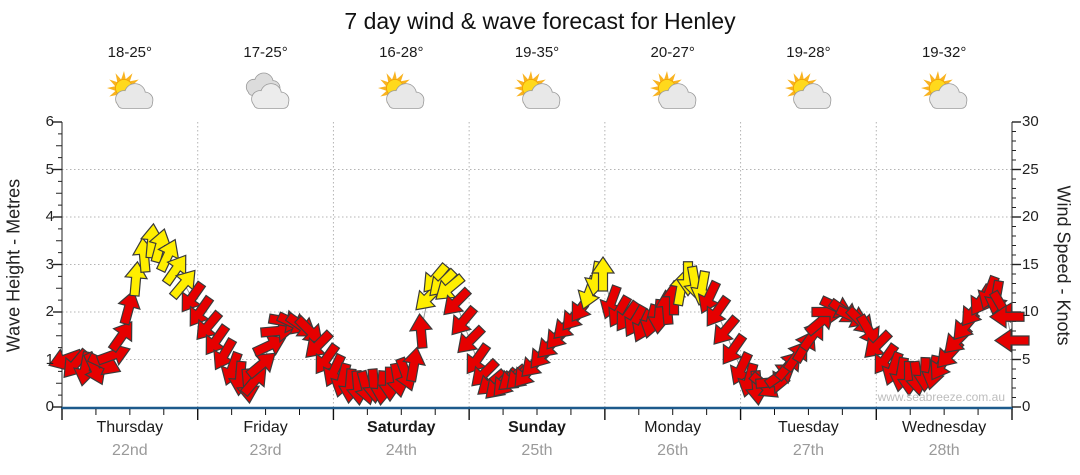 Image resolution: width=1080 pixels, height=475 pixels. I want to click on date-label: 24th, so click(401, 450).